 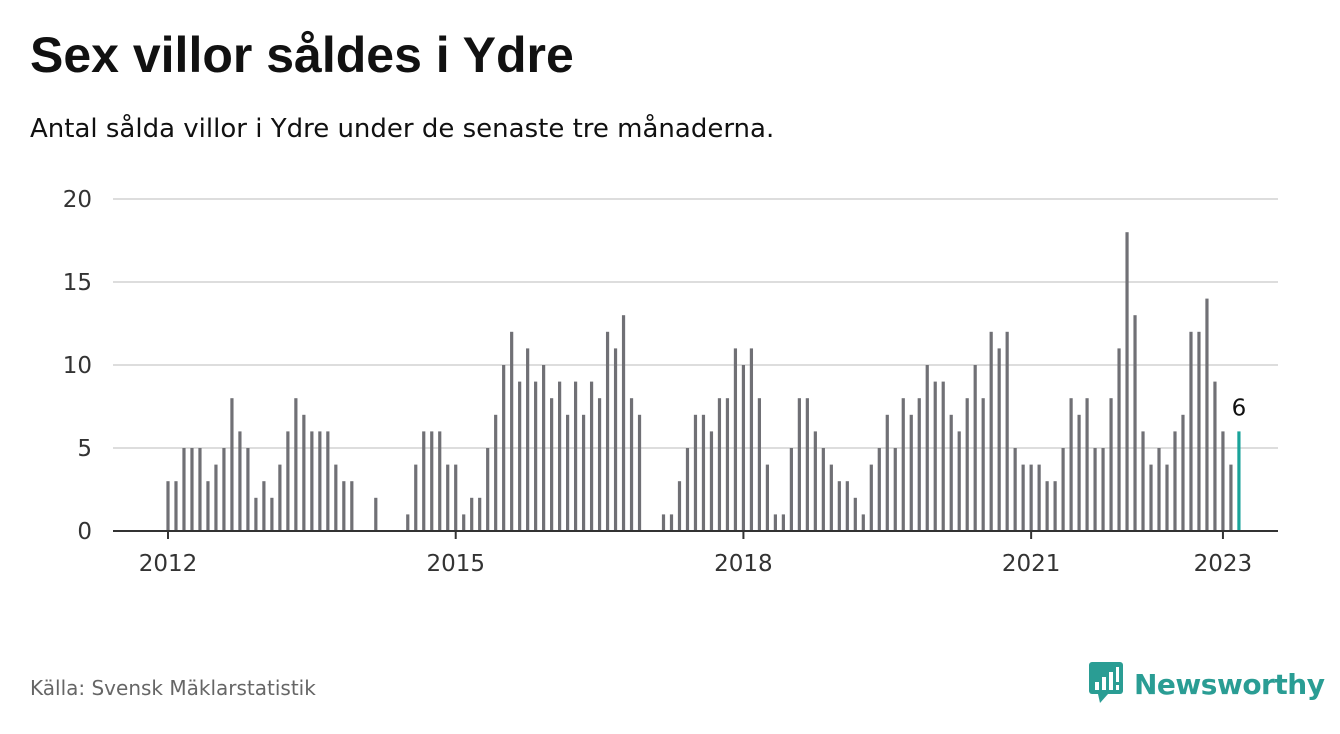 What do you see at coordinates (743, 564) in the screenshot?
I see `x-tick-label: 2018` at bounding box center [743, 564].